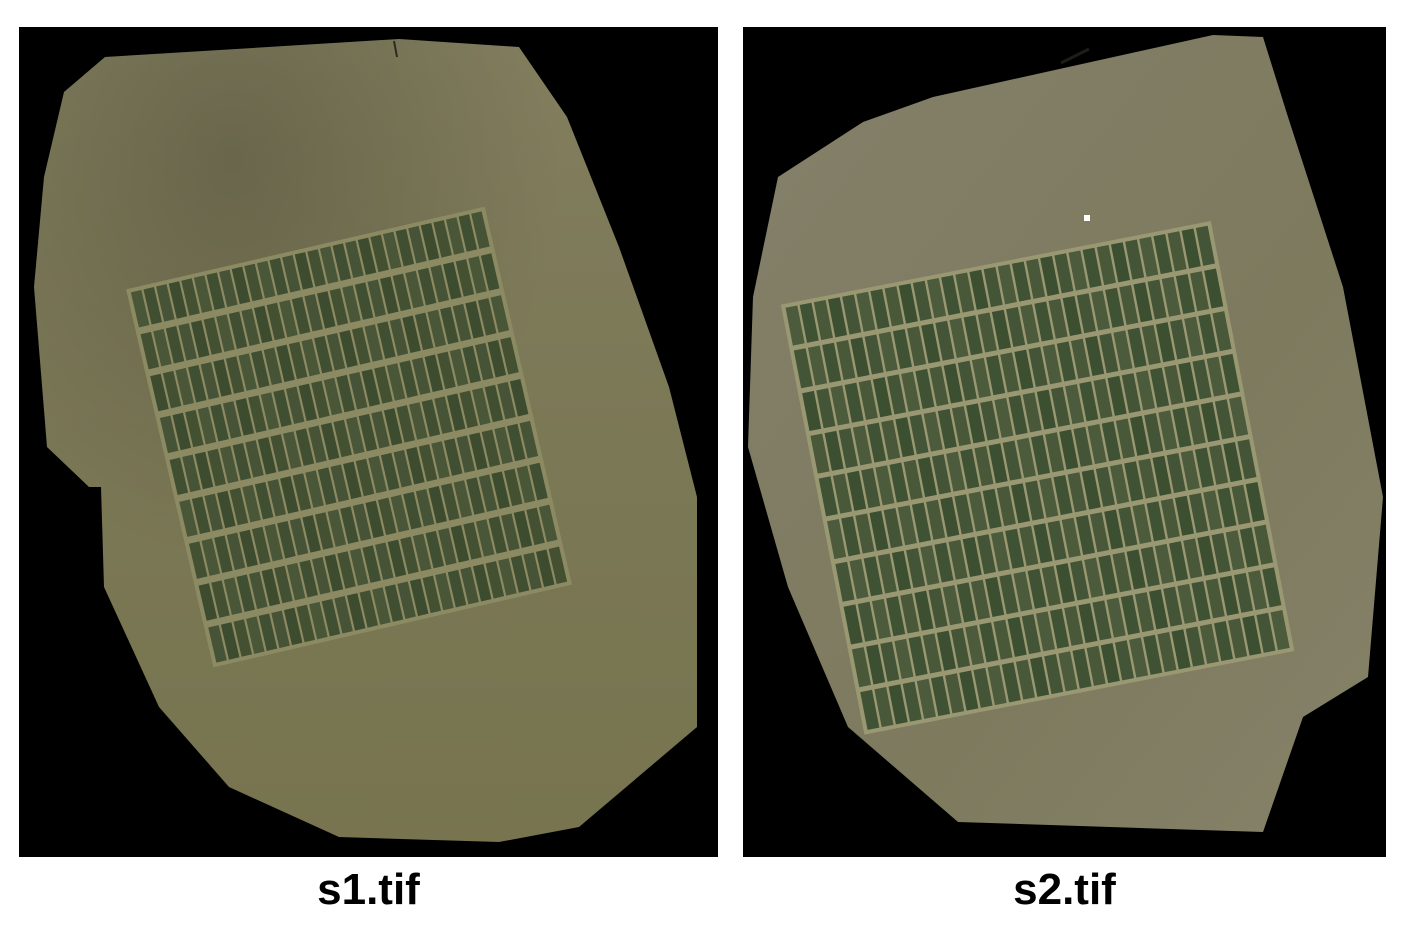  I want to click on pole-s2, so click(1075, 56).